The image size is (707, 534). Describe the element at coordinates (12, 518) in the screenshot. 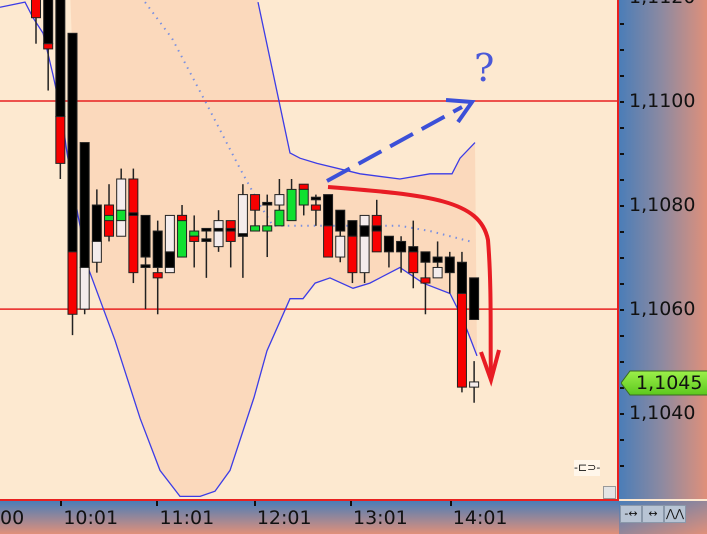

I see `time-tick-label: 00` at that location.